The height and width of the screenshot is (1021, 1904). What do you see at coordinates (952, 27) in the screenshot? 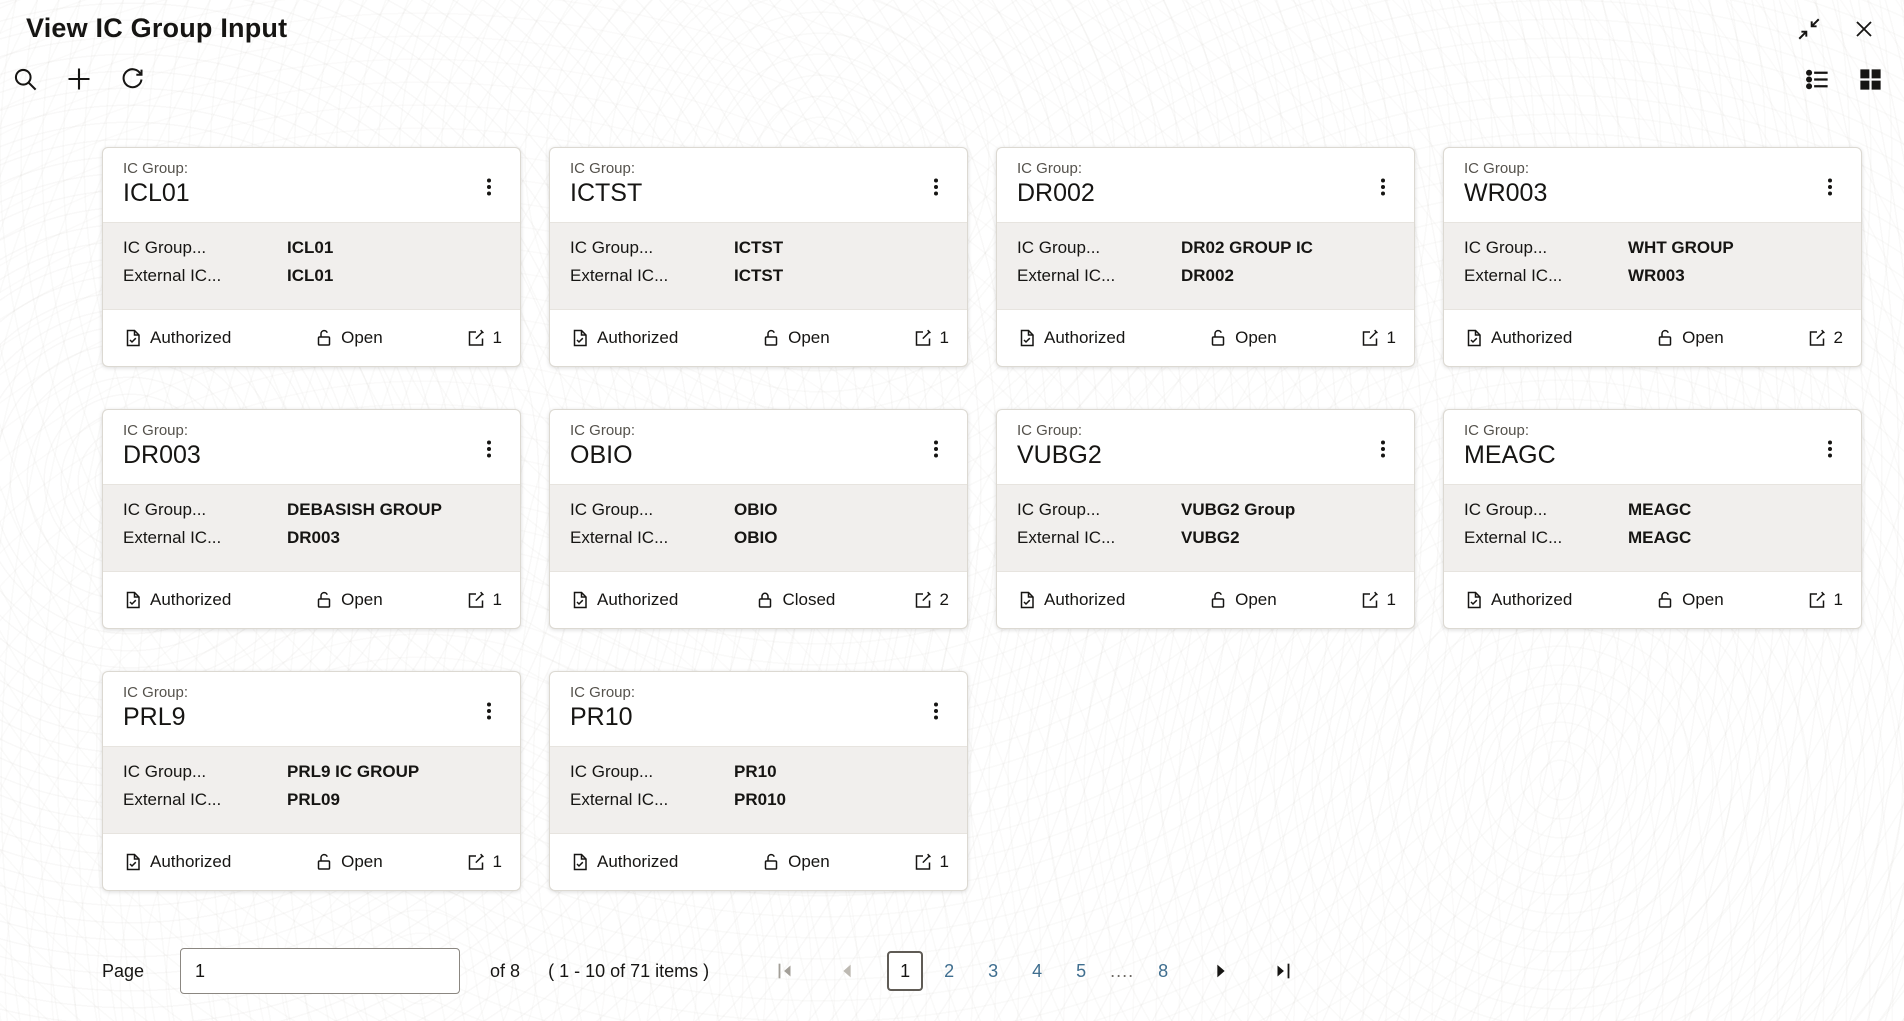
I see `title-bar: View IC Group Input` at bounding box center [952, 27].